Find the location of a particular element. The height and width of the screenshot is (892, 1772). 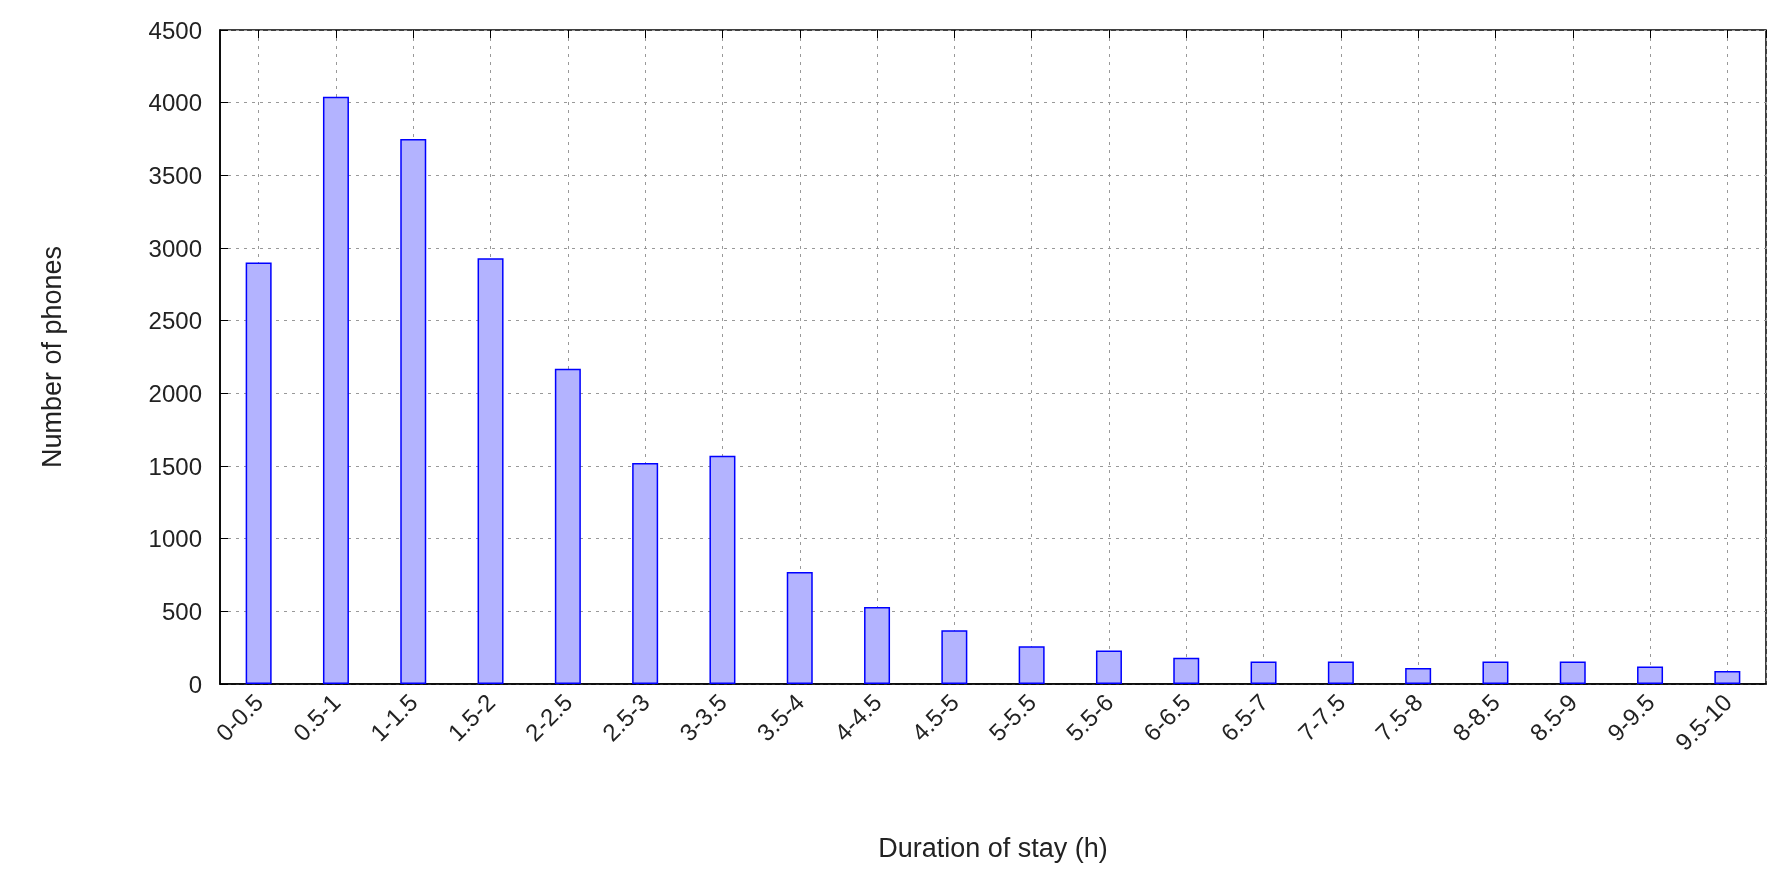

y-tick-label: 1500 is located at coordinates (175, 466).